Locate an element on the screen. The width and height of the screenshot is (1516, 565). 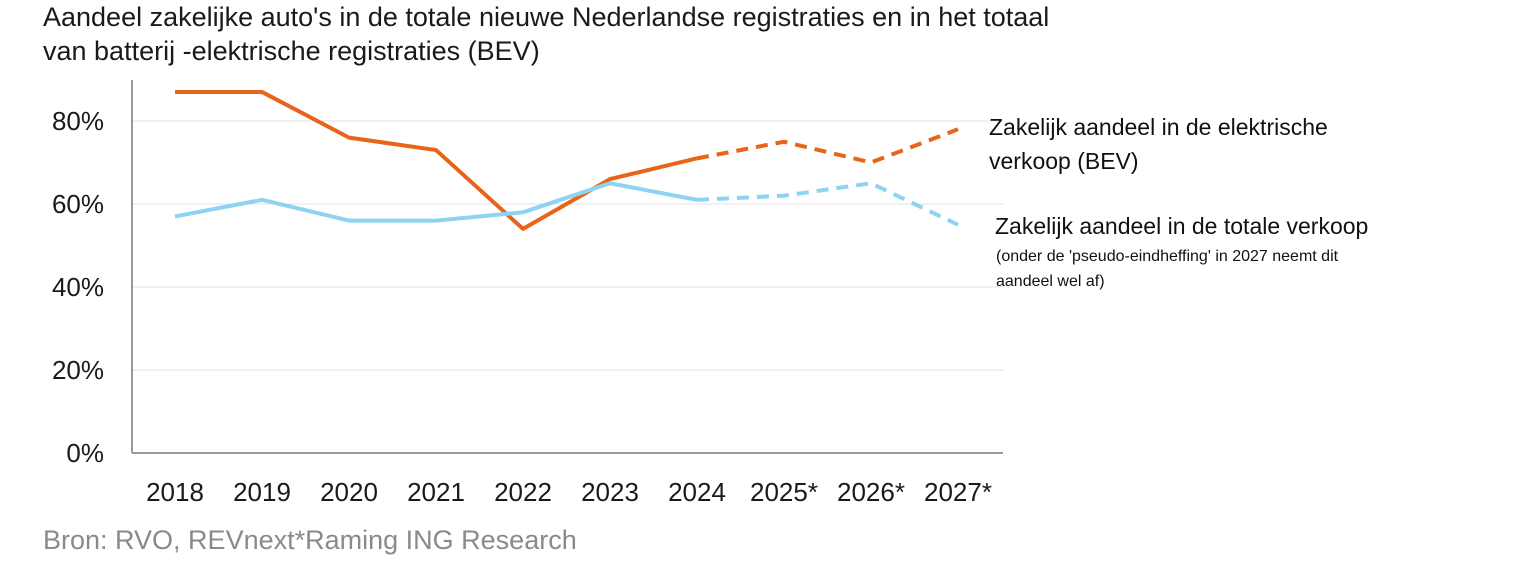
source-note: Bron: RVO, REVnext*Raming ING Research is located at coordinates (310, 540).